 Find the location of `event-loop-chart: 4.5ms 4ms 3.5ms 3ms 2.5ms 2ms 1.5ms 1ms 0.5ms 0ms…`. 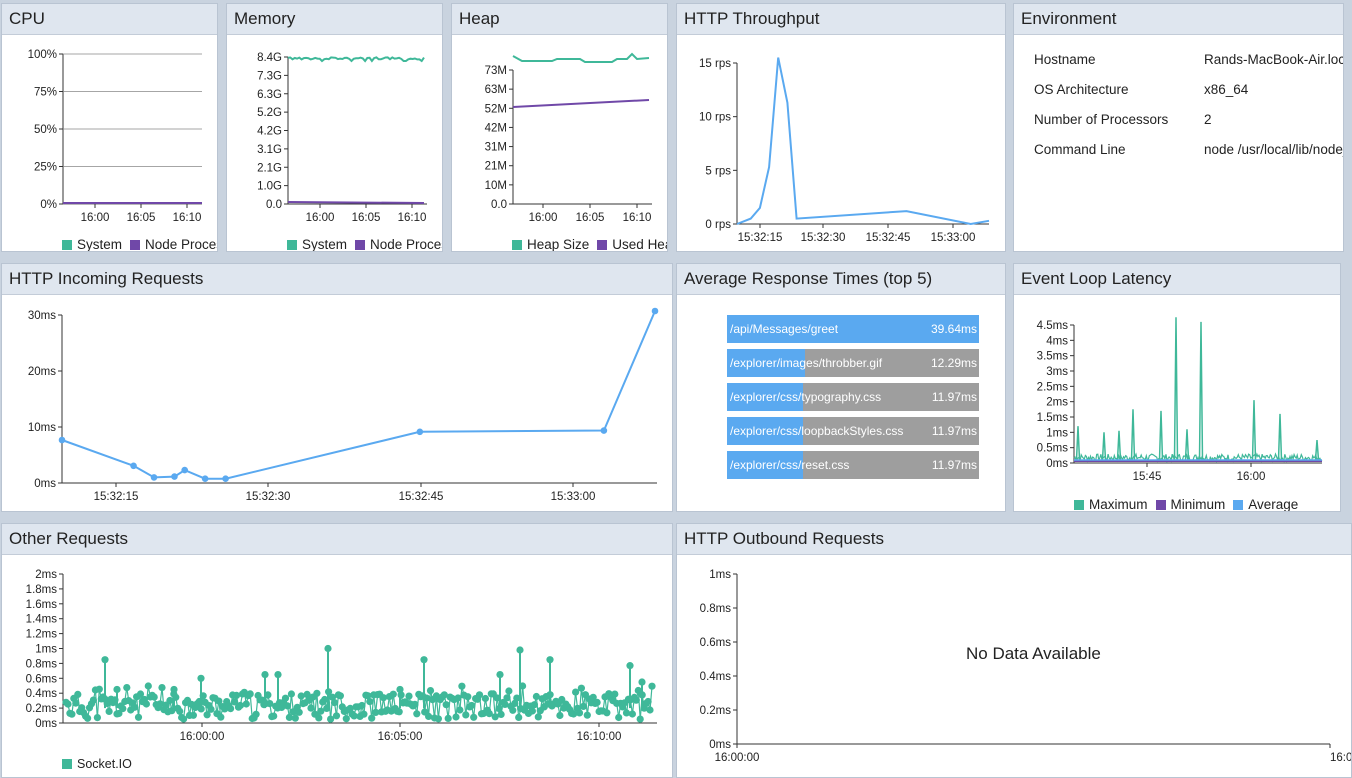

event-loop-chart: 4.5ms 4ms 3.5ms 3ms 2.5ms 2ms 1.5ms 1ms 0.5ms 0ms… is located at coordinates (1180, 400).